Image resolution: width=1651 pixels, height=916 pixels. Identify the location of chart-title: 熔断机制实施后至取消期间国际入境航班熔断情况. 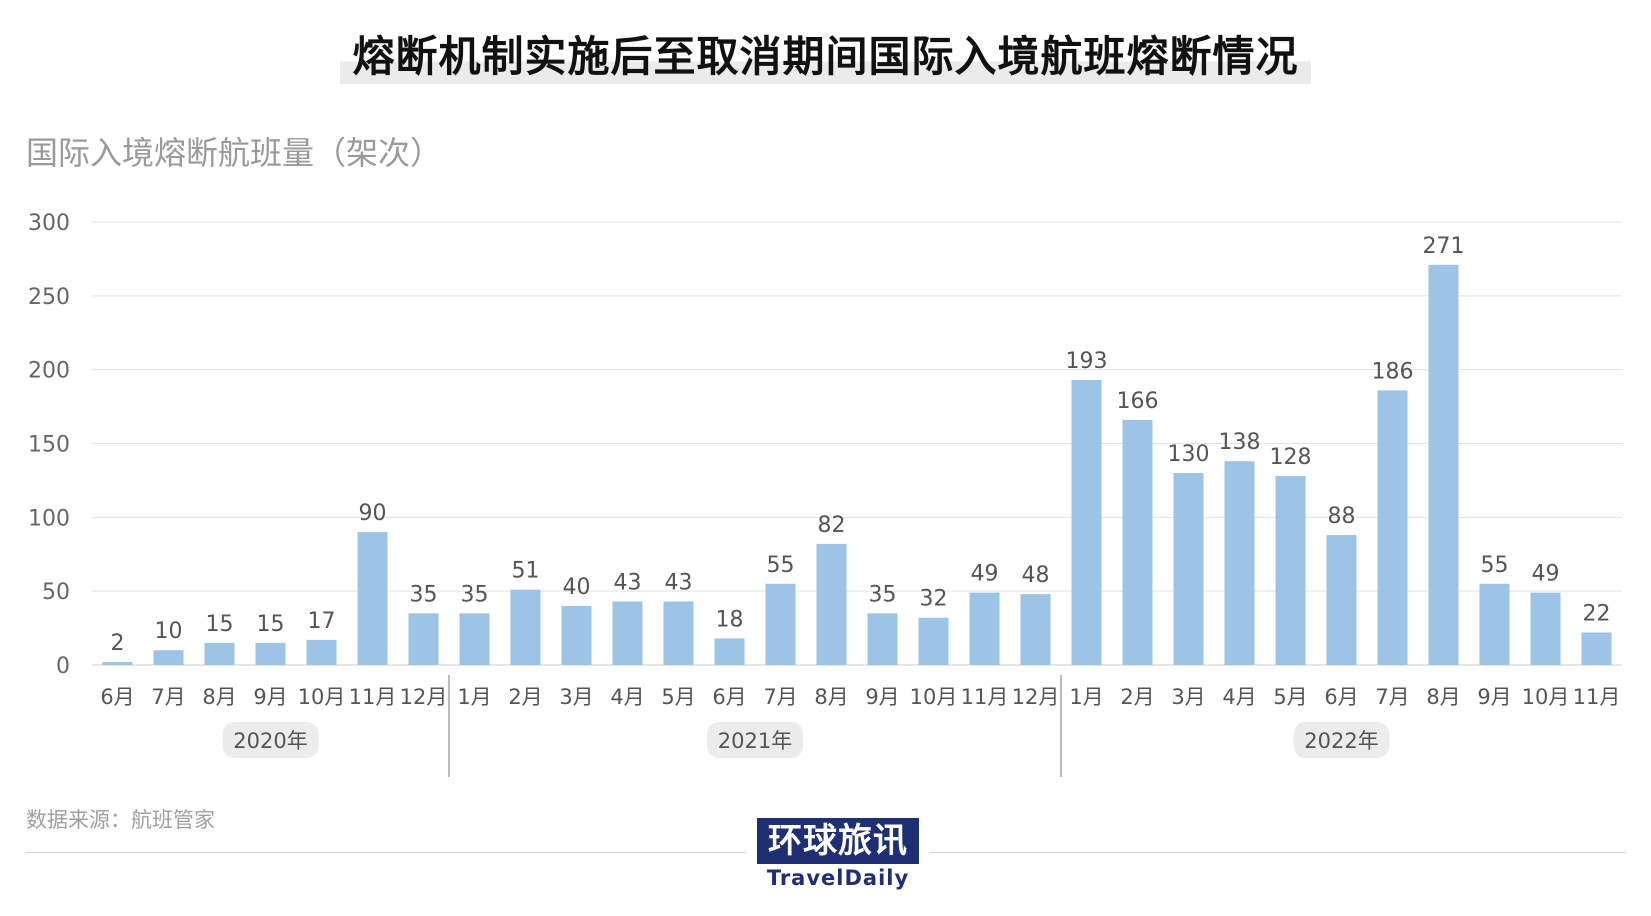
(825, 57).